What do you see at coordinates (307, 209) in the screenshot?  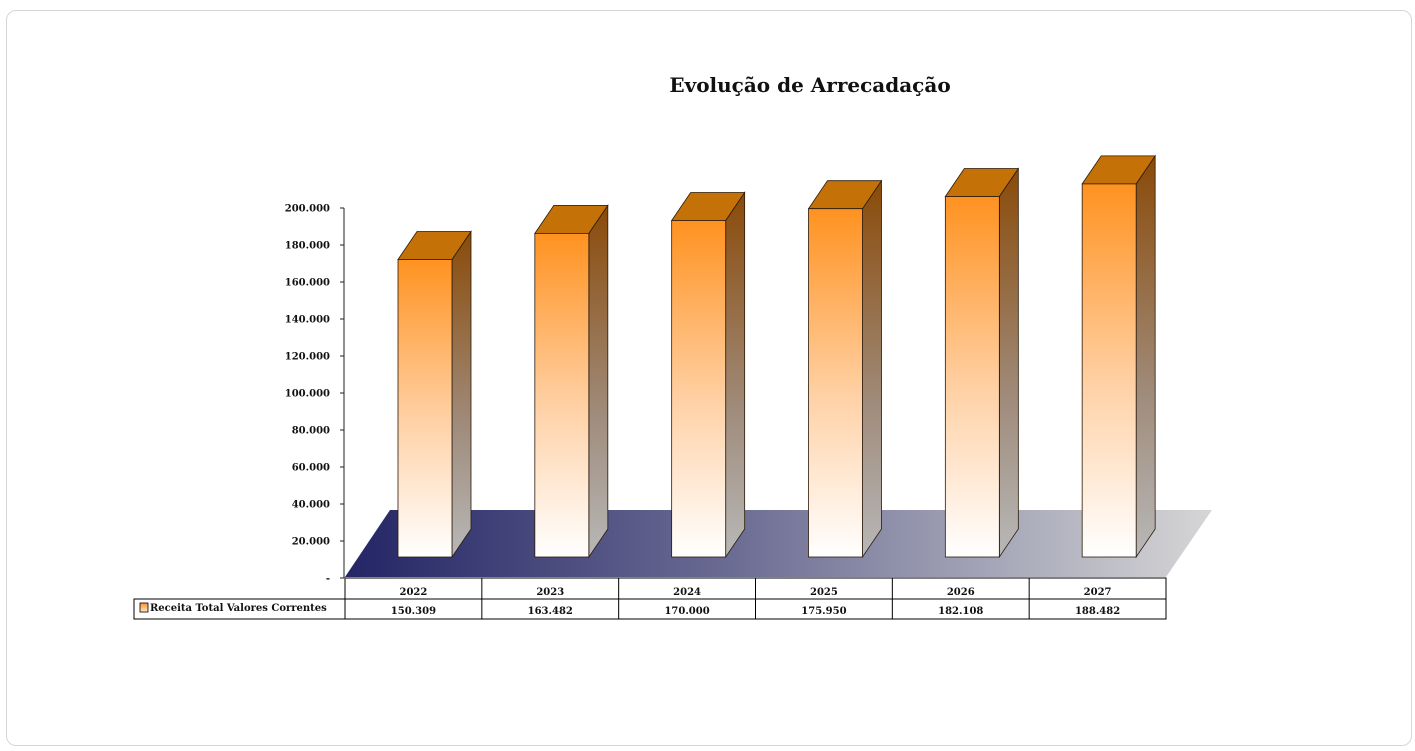 I see `y-tick-label: 200.000` at bounding box center [307, 209].